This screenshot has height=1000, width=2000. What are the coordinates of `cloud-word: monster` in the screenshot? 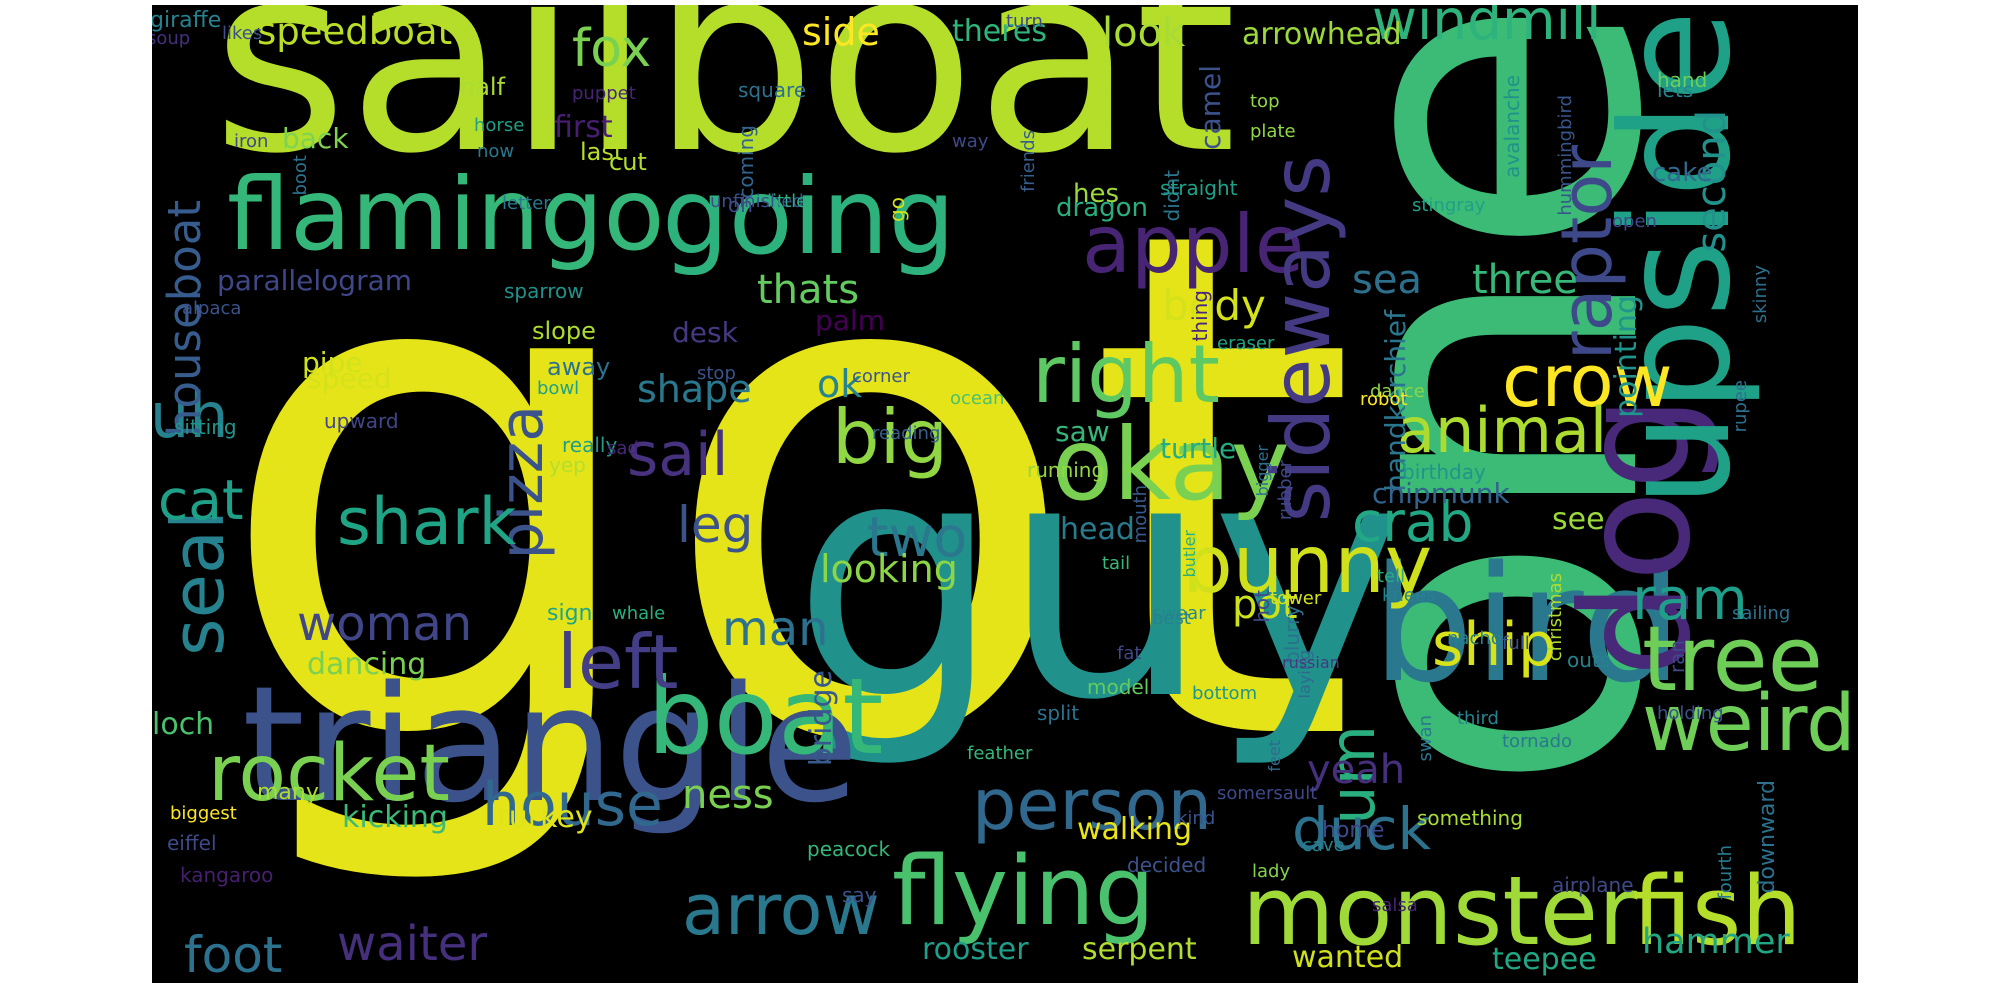 It's located at (1440, 912).